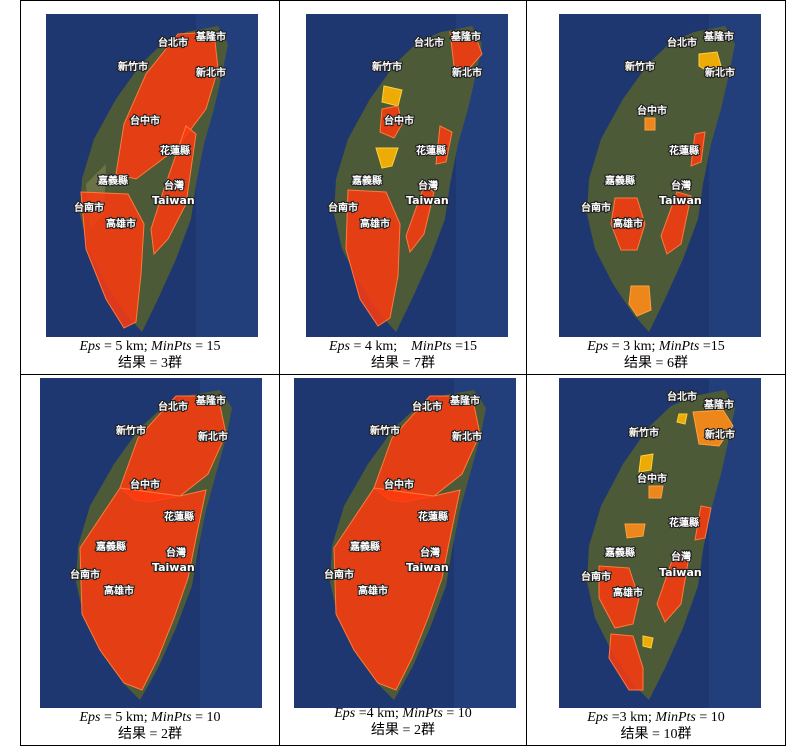 The height and width of the screenshot is (755, 806). I want to click on params-line: Eps = 3 km; MinPts =15, so click(656, 346).